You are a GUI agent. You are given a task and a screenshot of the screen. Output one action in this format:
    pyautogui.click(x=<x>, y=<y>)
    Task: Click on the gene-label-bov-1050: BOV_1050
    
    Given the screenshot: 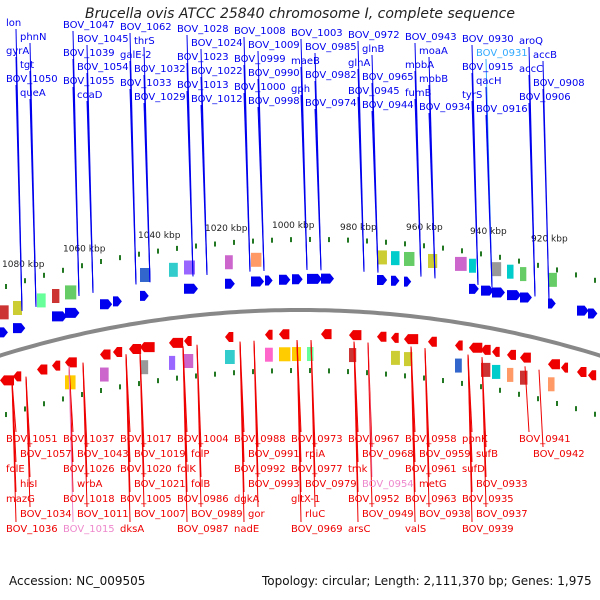 What is the action you would take?
    pyautogui.click(x=32, y=79)
    